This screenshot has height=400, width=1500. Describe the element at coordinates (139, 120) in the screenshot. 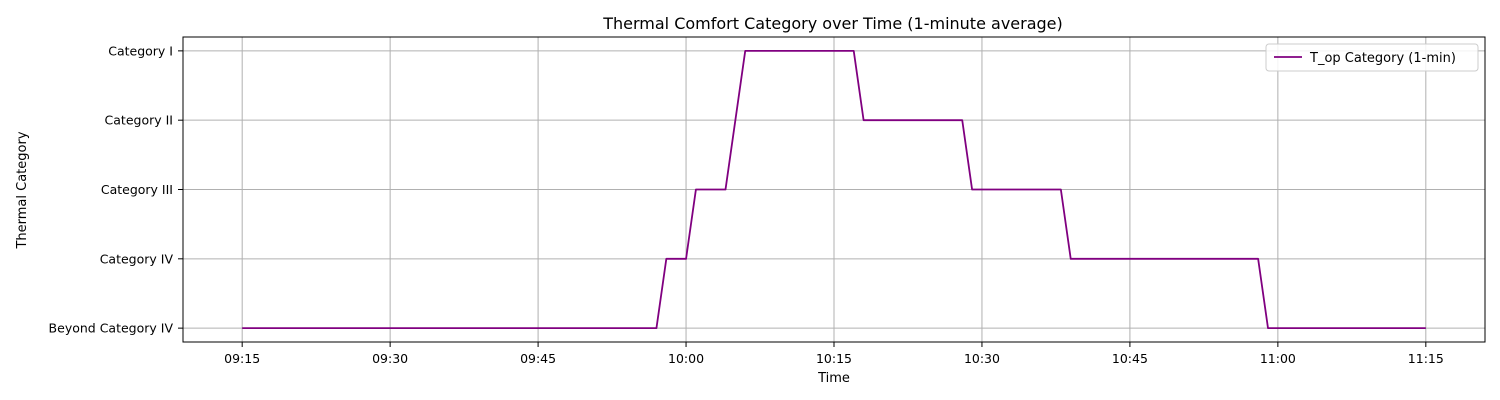

I see `y-tick-label: Category II` at that location.